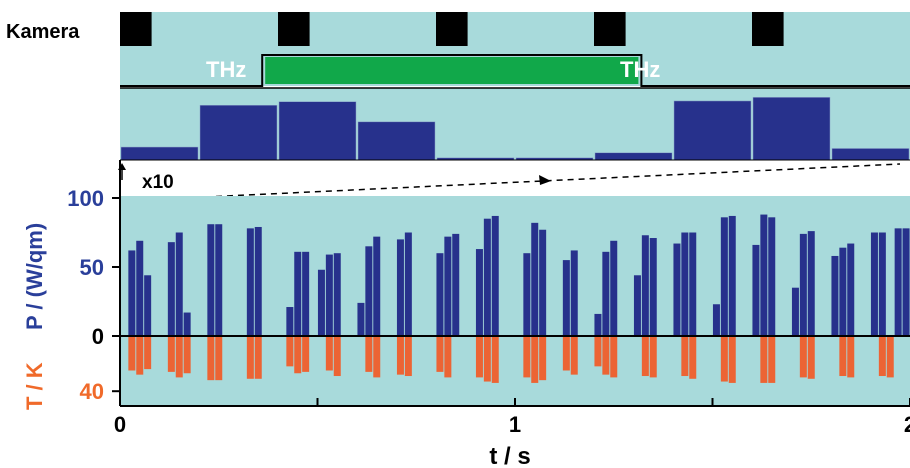  Describe the element at coordinates (545, 180) in the screenshot. I see `dashed-diagonal-arrowhead` at that location.